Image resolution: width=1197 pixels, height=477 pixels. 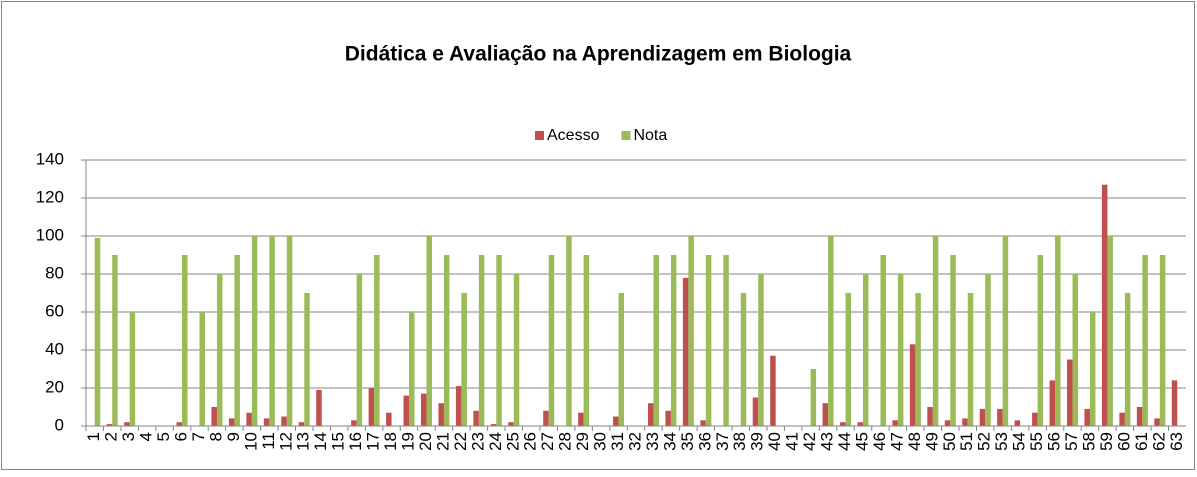 What do you see at coordinates (1158, 441) in the screenshot?
I see `x-tick-label: 62` at bounding box center [1158, 441].